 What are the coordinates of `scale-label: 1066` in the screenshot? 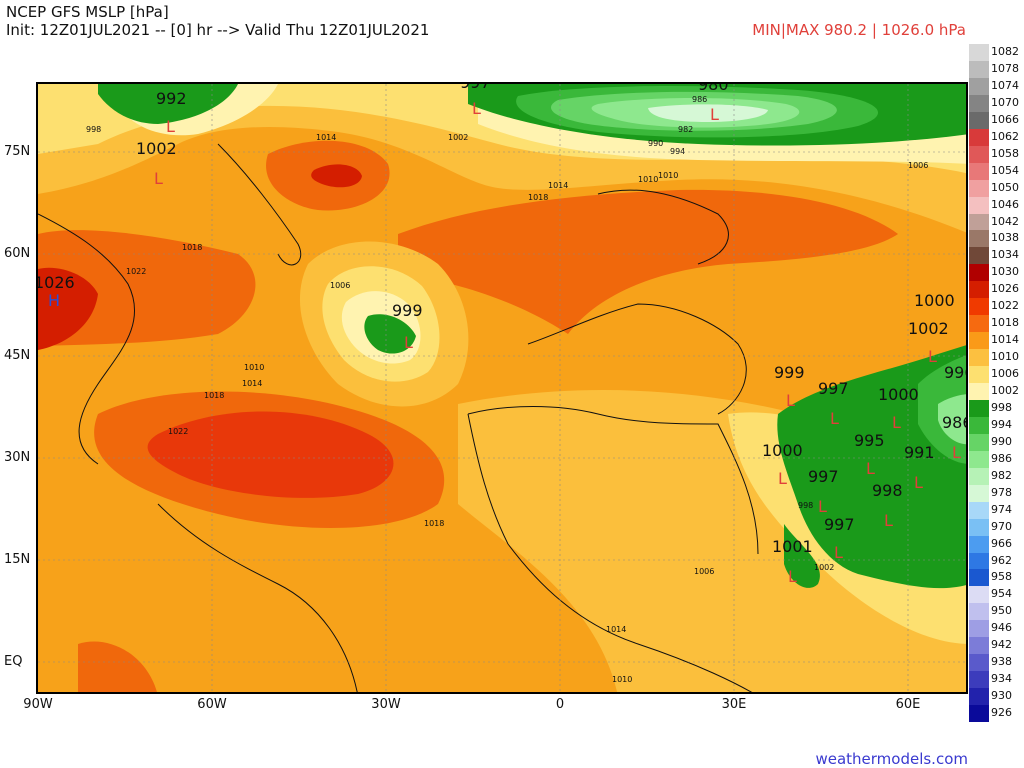 It's located at (1005, 119).